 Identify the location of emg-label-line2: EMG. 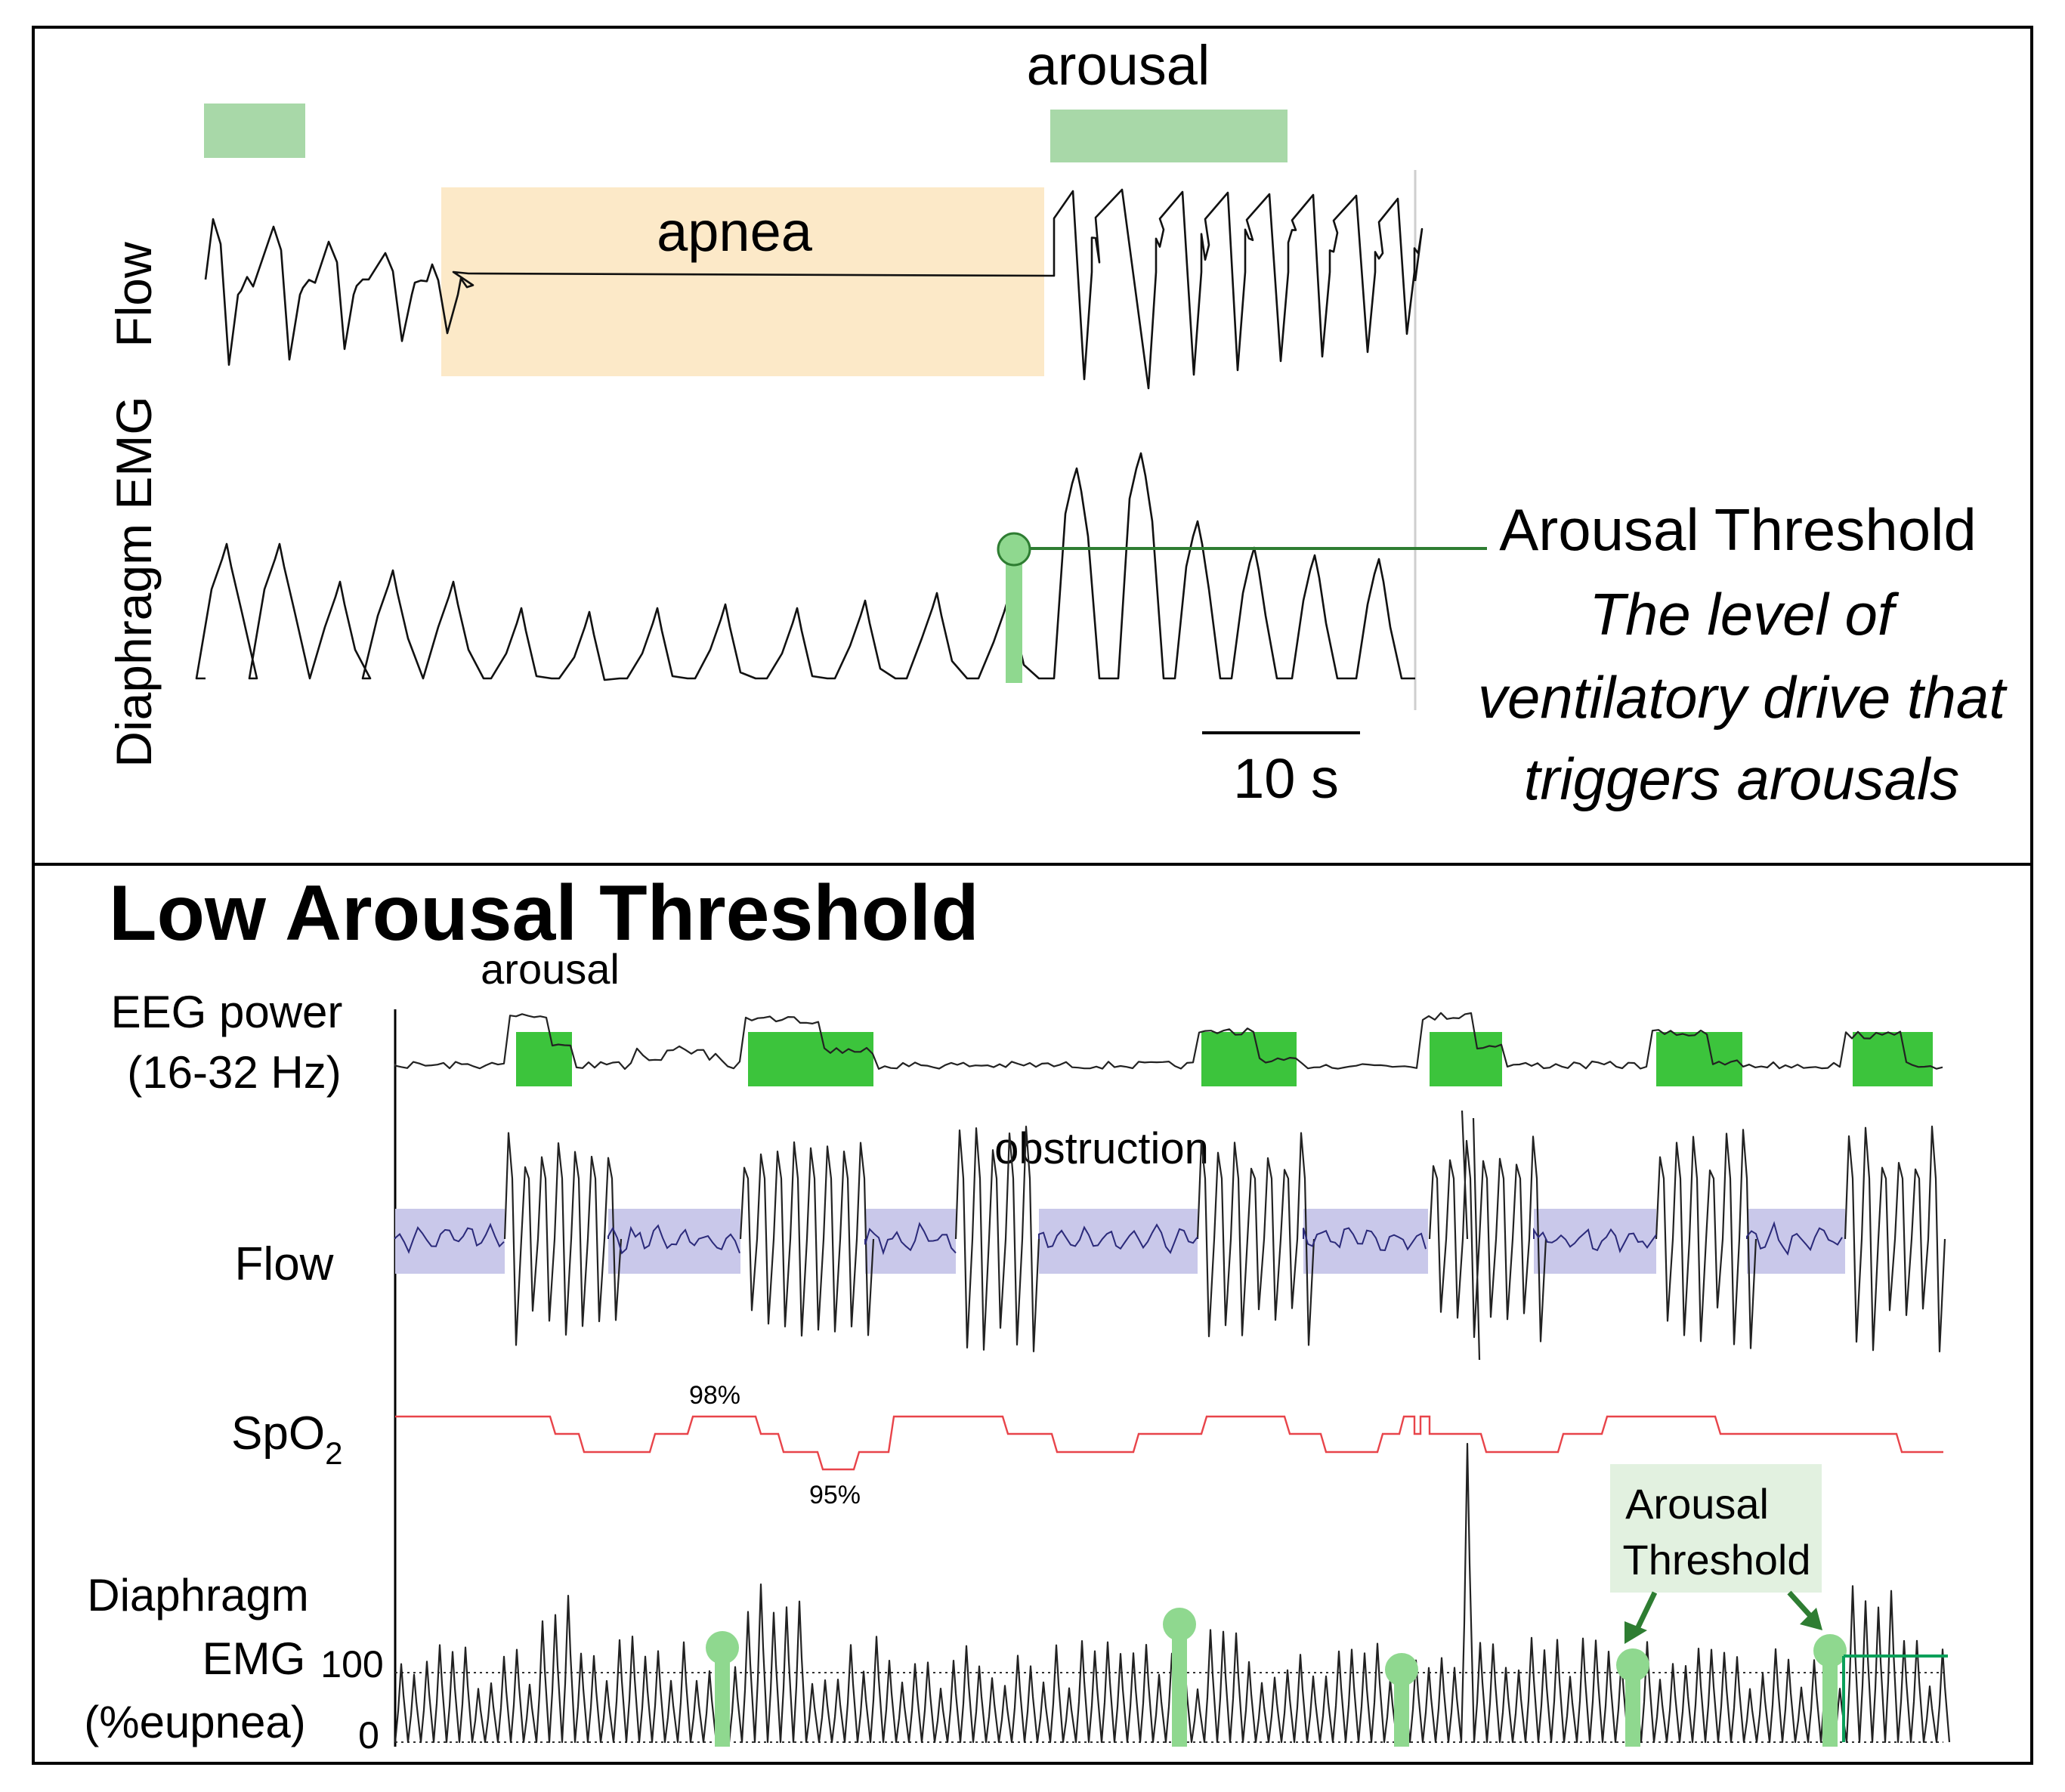
(254, 1658).